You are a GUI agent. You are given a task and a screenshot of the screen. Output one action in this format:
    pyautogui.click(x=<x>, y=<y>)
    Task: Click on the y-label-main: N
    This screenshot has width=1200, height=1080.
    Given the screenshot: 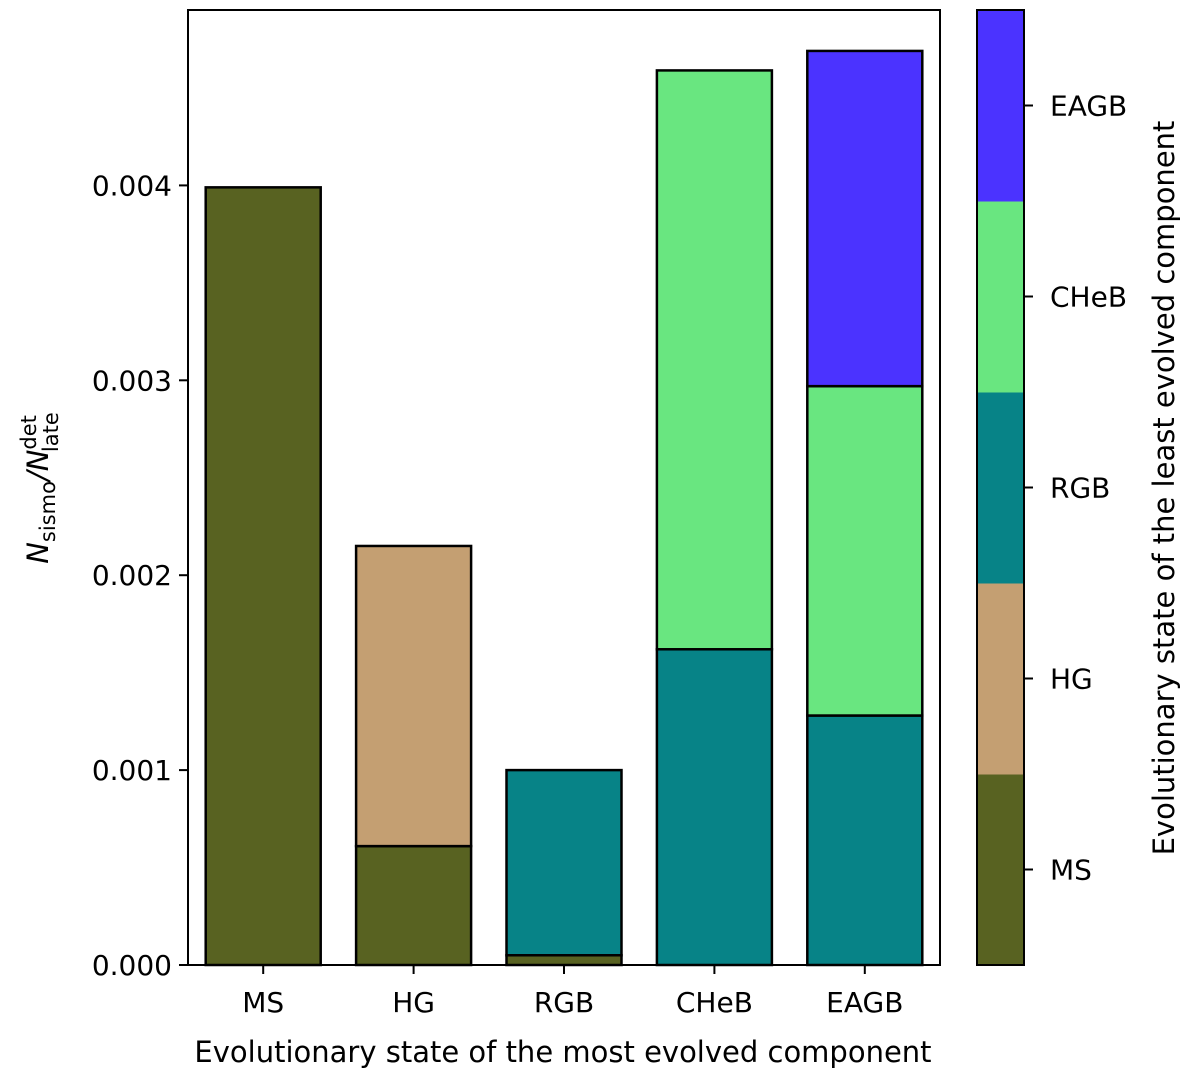 What is the action you would take?
    pyautogui.click(x=38, y=553)
    